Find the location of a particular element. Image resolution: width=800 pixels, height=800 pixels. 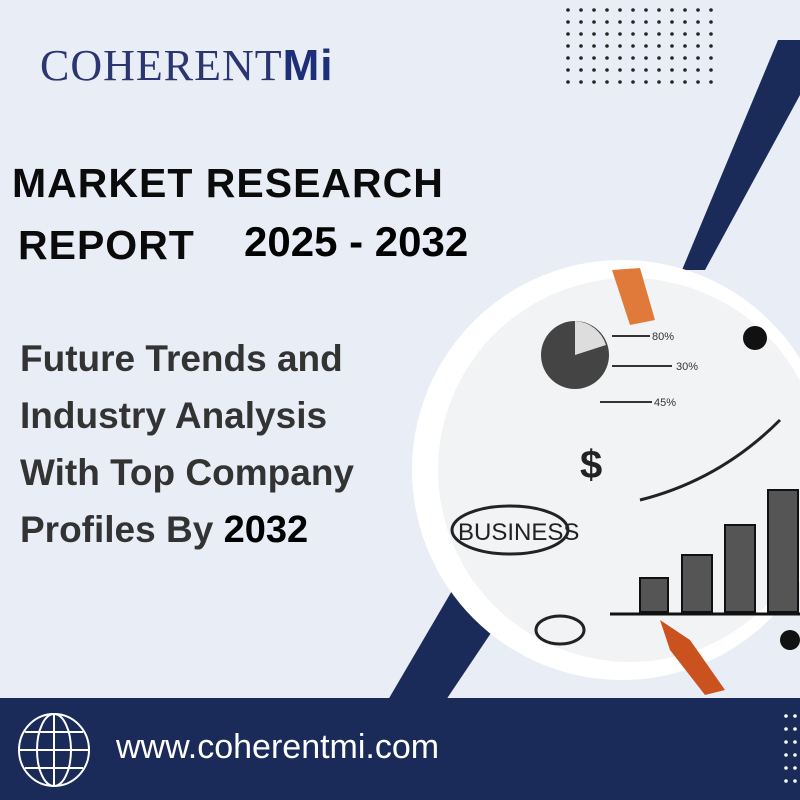

headline-line1: MARKET RESEARCH is located at coordinates (228, 183).